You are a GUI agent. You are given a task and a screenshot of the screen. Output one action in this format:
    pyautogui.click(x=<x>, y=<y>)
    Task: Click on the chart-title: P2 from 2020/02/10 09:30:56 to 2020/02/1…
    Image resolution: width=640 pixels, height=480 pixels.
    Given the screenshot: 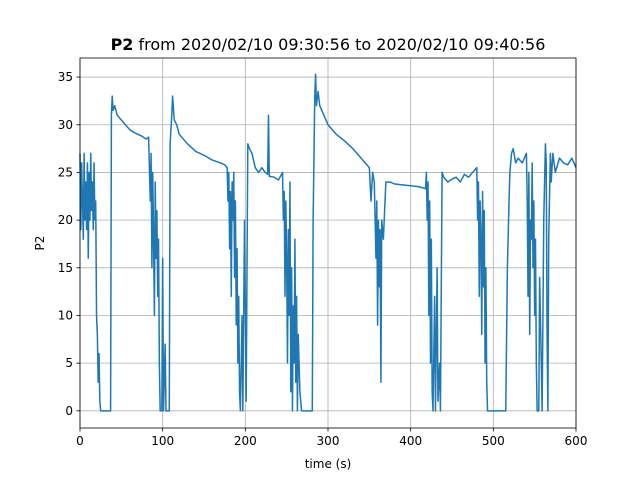 What is the action you would take?
    pyautogui.click(x=328, y=44)
    